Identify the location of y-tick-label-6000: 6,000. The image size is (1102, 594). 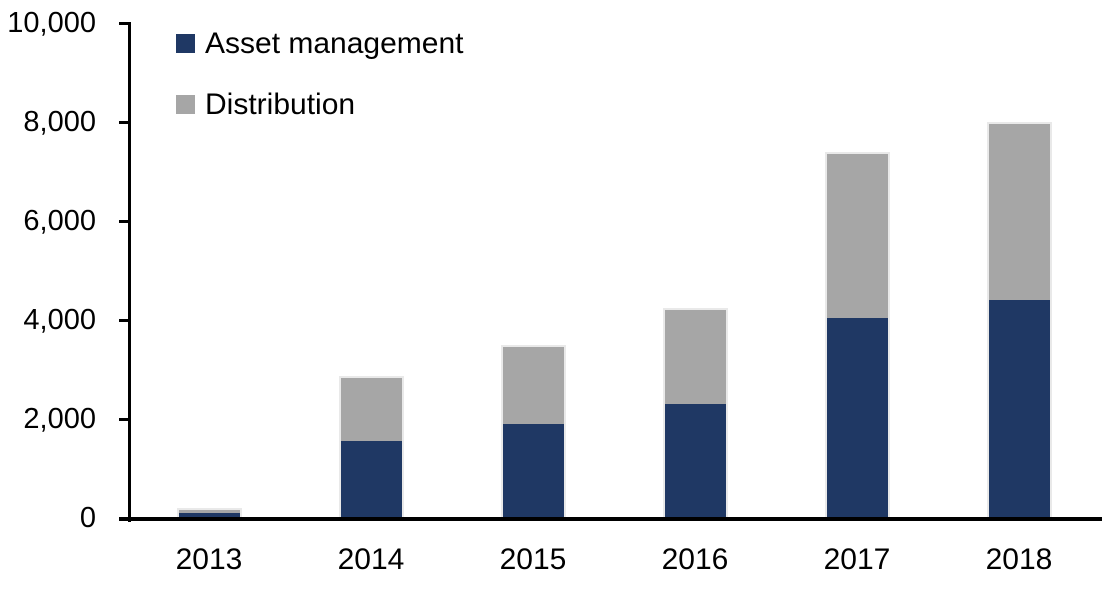
(59, 221).